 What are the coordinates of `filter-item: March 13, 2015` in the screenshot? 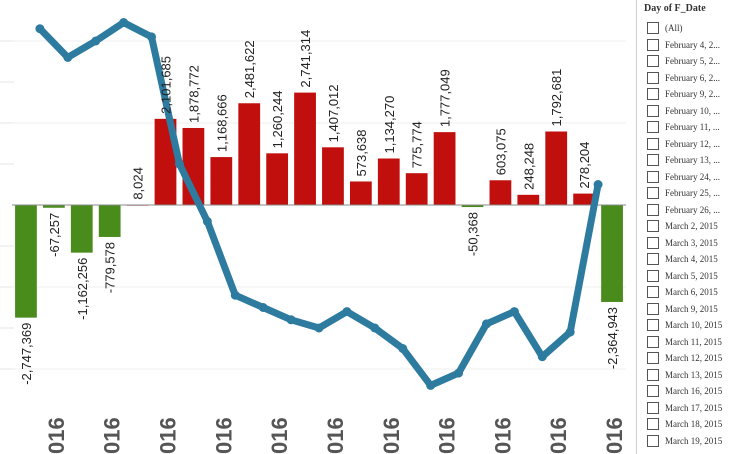 It's located at (691, 375).